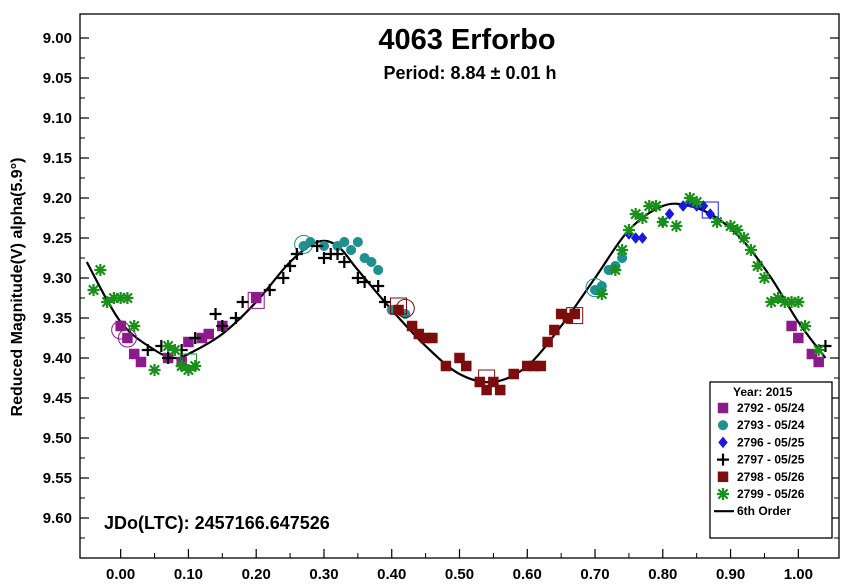 This screenshot has width=856, height=584. I want to click on jd-annotation: JDo(LTC): 2457166.647526, so click(217, 523).